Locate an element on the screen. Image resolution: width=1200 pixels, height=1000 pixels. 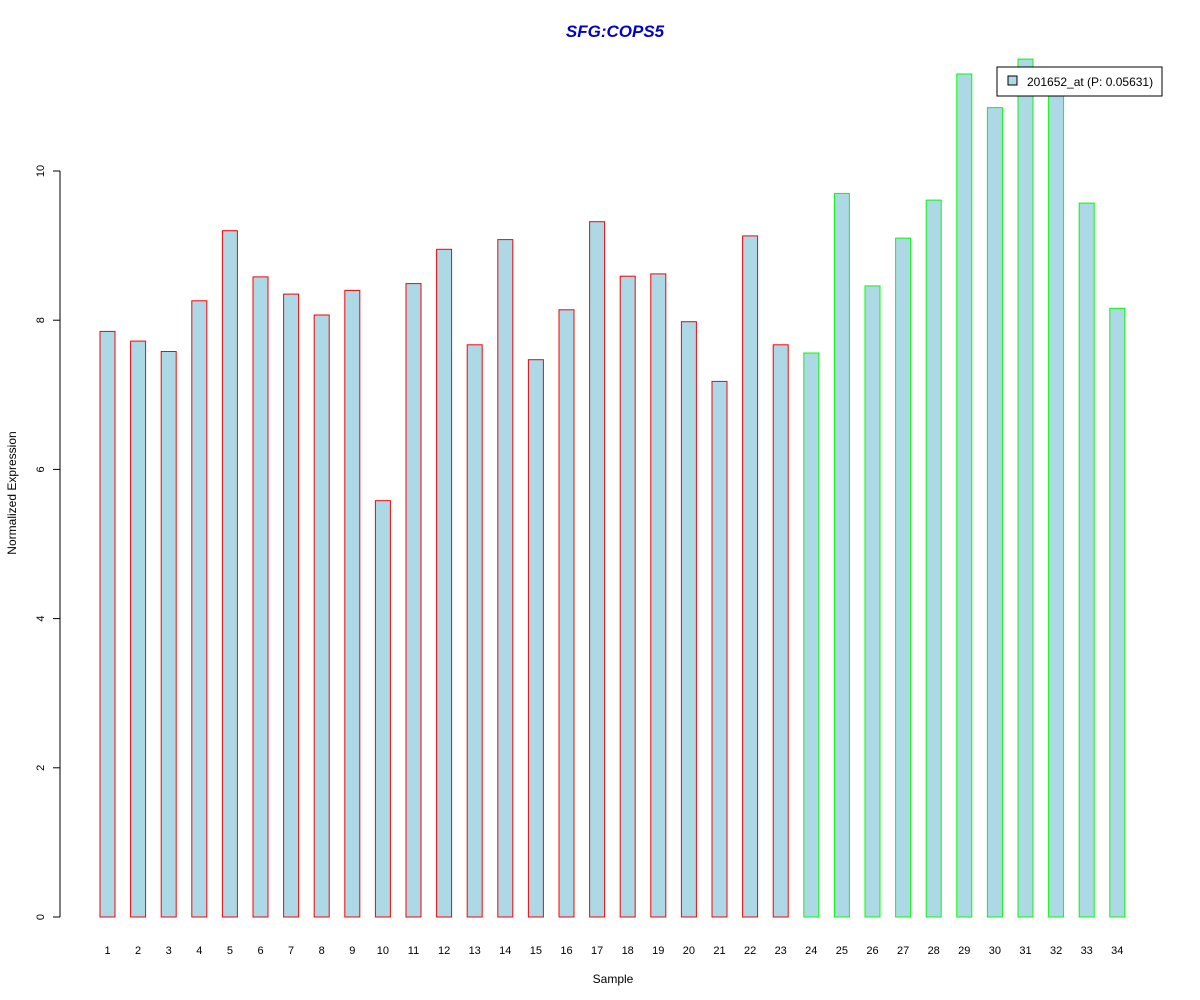
x-tick-label: 6 is located at coordinates (260, 951).